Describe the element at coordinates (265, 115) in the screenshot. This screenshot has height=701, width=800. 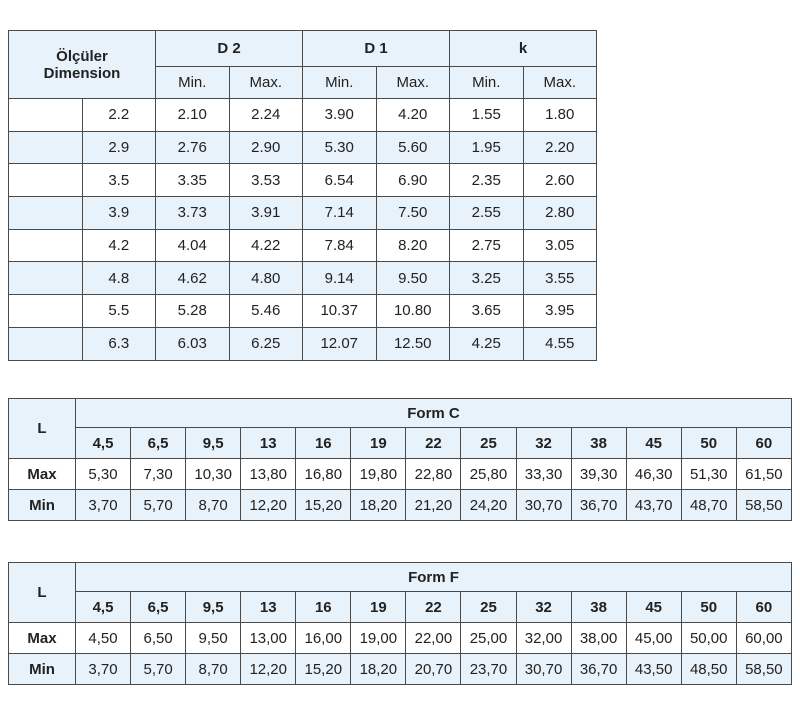
I see `value-cell: 2.24` at that location.